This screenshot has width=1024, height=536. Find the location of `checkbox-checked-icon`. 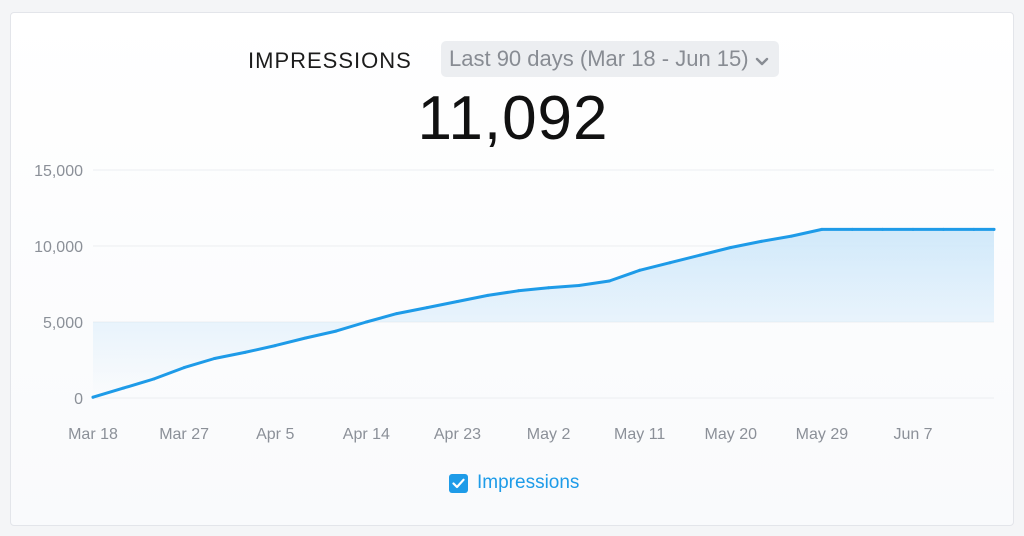

checkbox-checked-icon is located at coordinates (458, 483).